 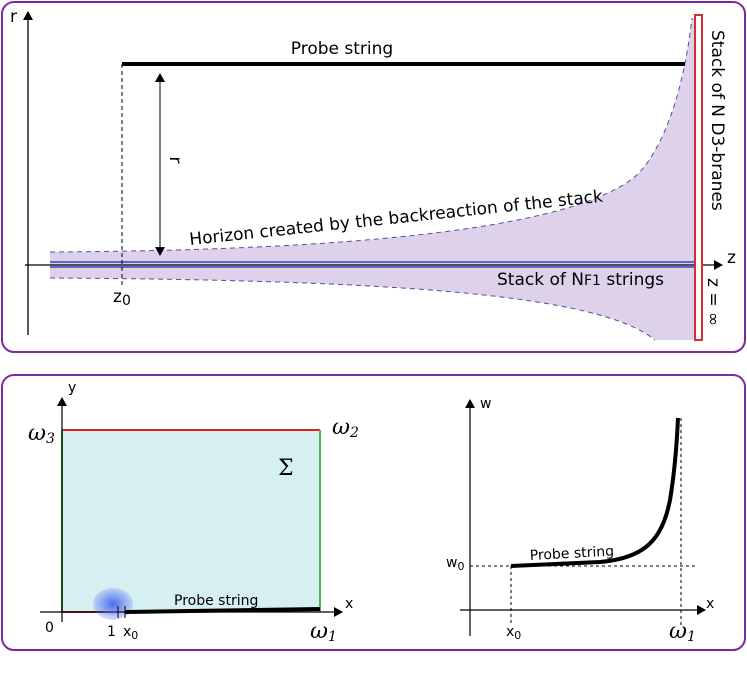 What do you see at coordinates (731, 258) in the screenshot?
I see `z-axis-label: z` at bounding box center [731, 258].